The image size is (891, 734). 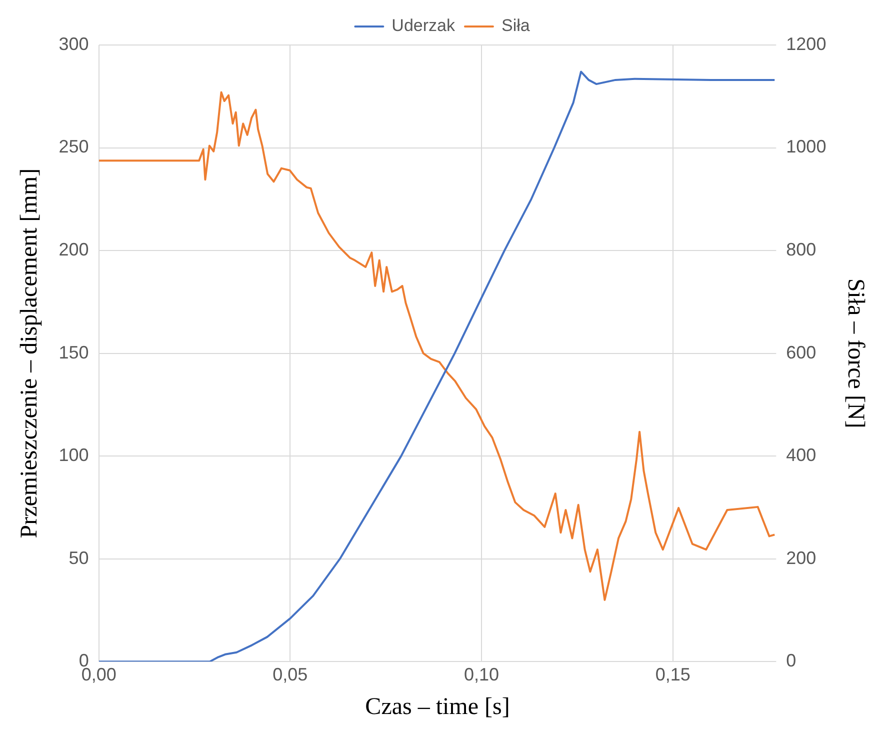 I want to click on x-tick-label: 0,15, so click(x=672, y=674).